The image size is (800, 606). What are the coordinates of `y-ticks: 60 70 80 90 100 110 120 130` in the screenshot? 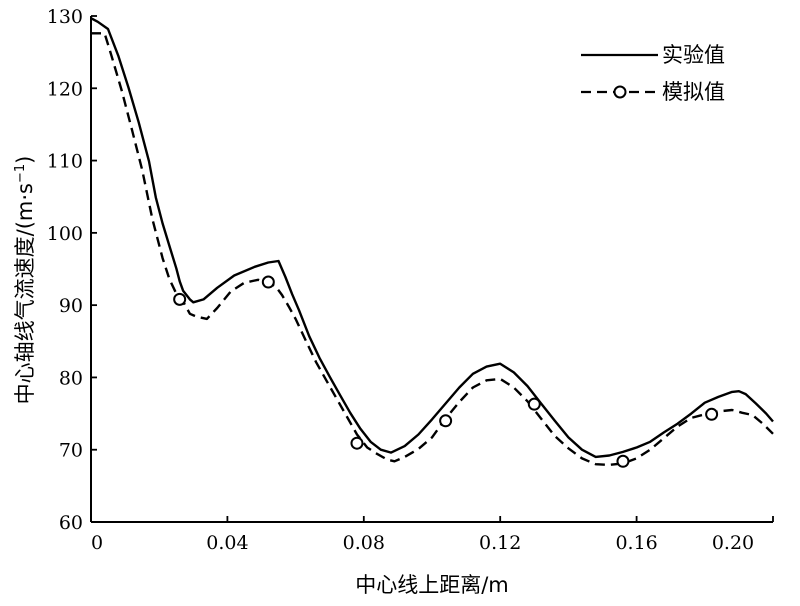 It's located at (72, 270).